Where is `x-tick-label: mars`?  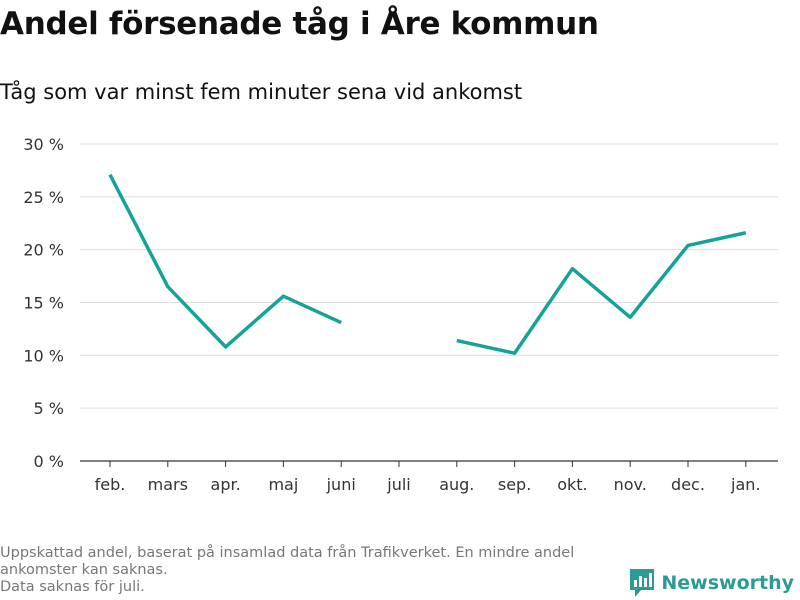 x-tick-label: mars is located at coordinates (168, 484).